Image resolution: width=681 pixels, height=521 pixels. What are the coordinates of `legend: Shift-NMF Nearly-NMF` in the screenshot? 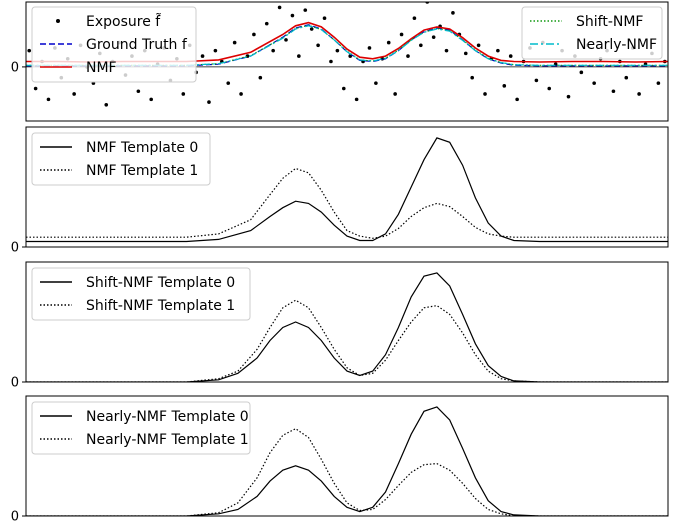 It's located at (592, 33).